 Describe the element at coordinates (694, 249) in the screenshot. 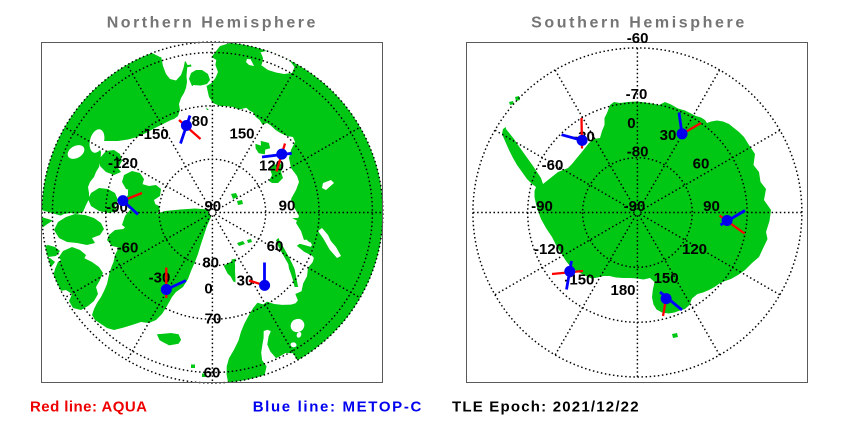

I see `svg-text: 120` at that location.